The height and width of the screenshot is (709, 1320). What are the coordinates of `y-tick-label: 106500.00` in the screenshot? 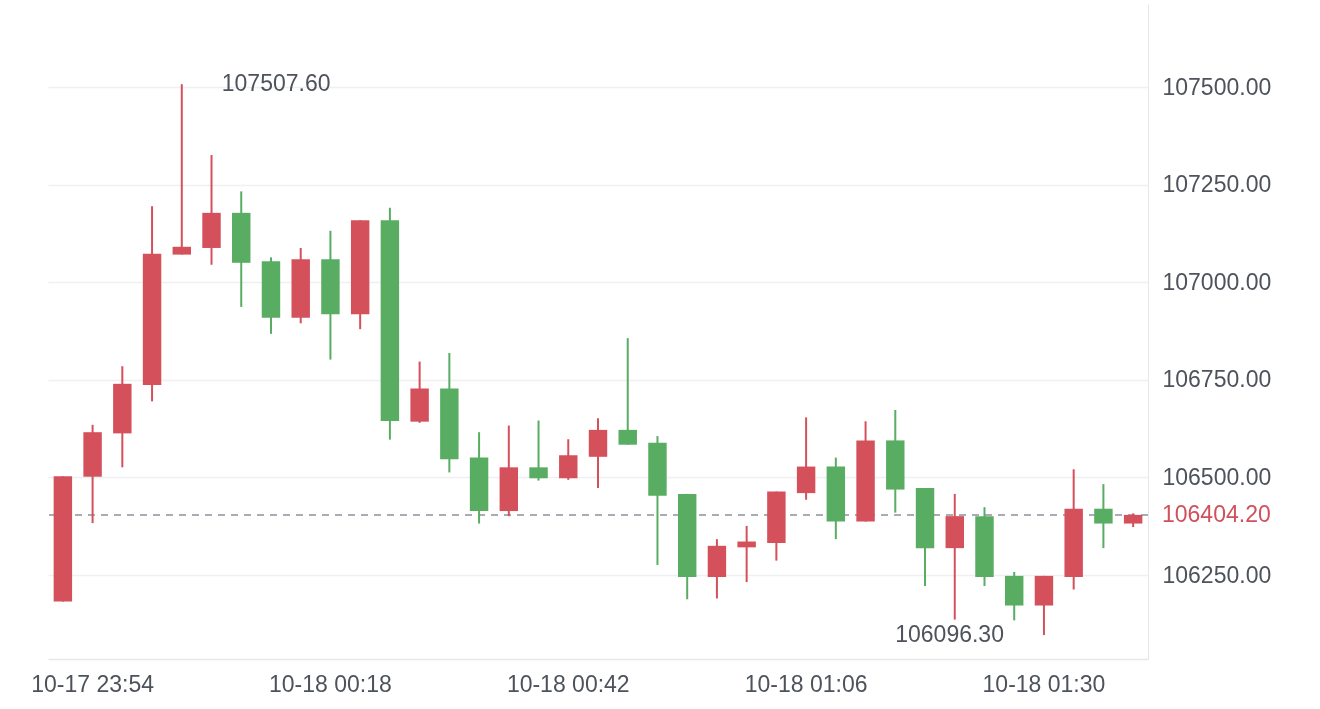 It's located at (1217, 476).